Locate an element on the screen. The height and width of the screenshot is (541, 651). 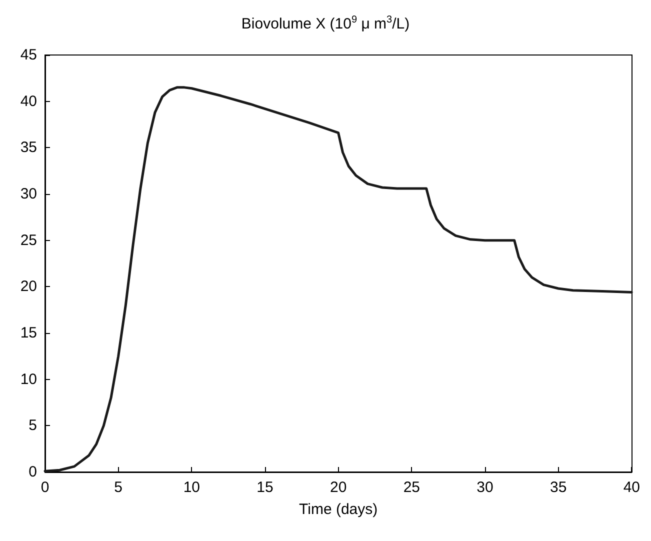
x-tick-label: 5 is located at coordinates (118, 487).